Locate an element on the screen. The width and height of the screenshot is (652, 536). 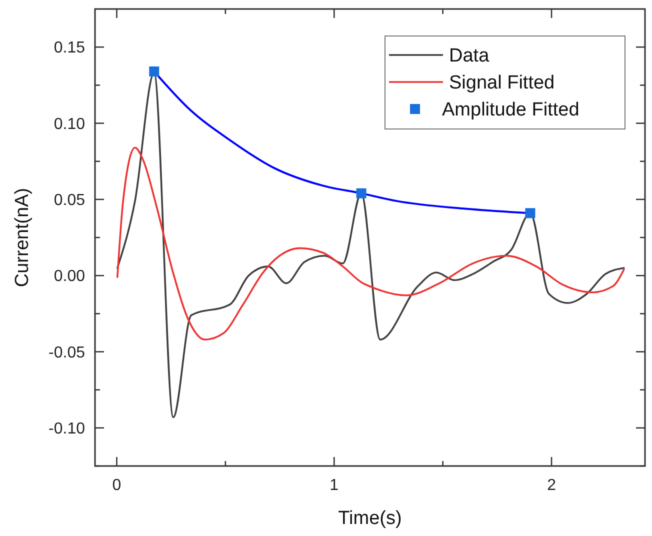
y-tick-label: 0.10 is located at coordinates (70, 124).